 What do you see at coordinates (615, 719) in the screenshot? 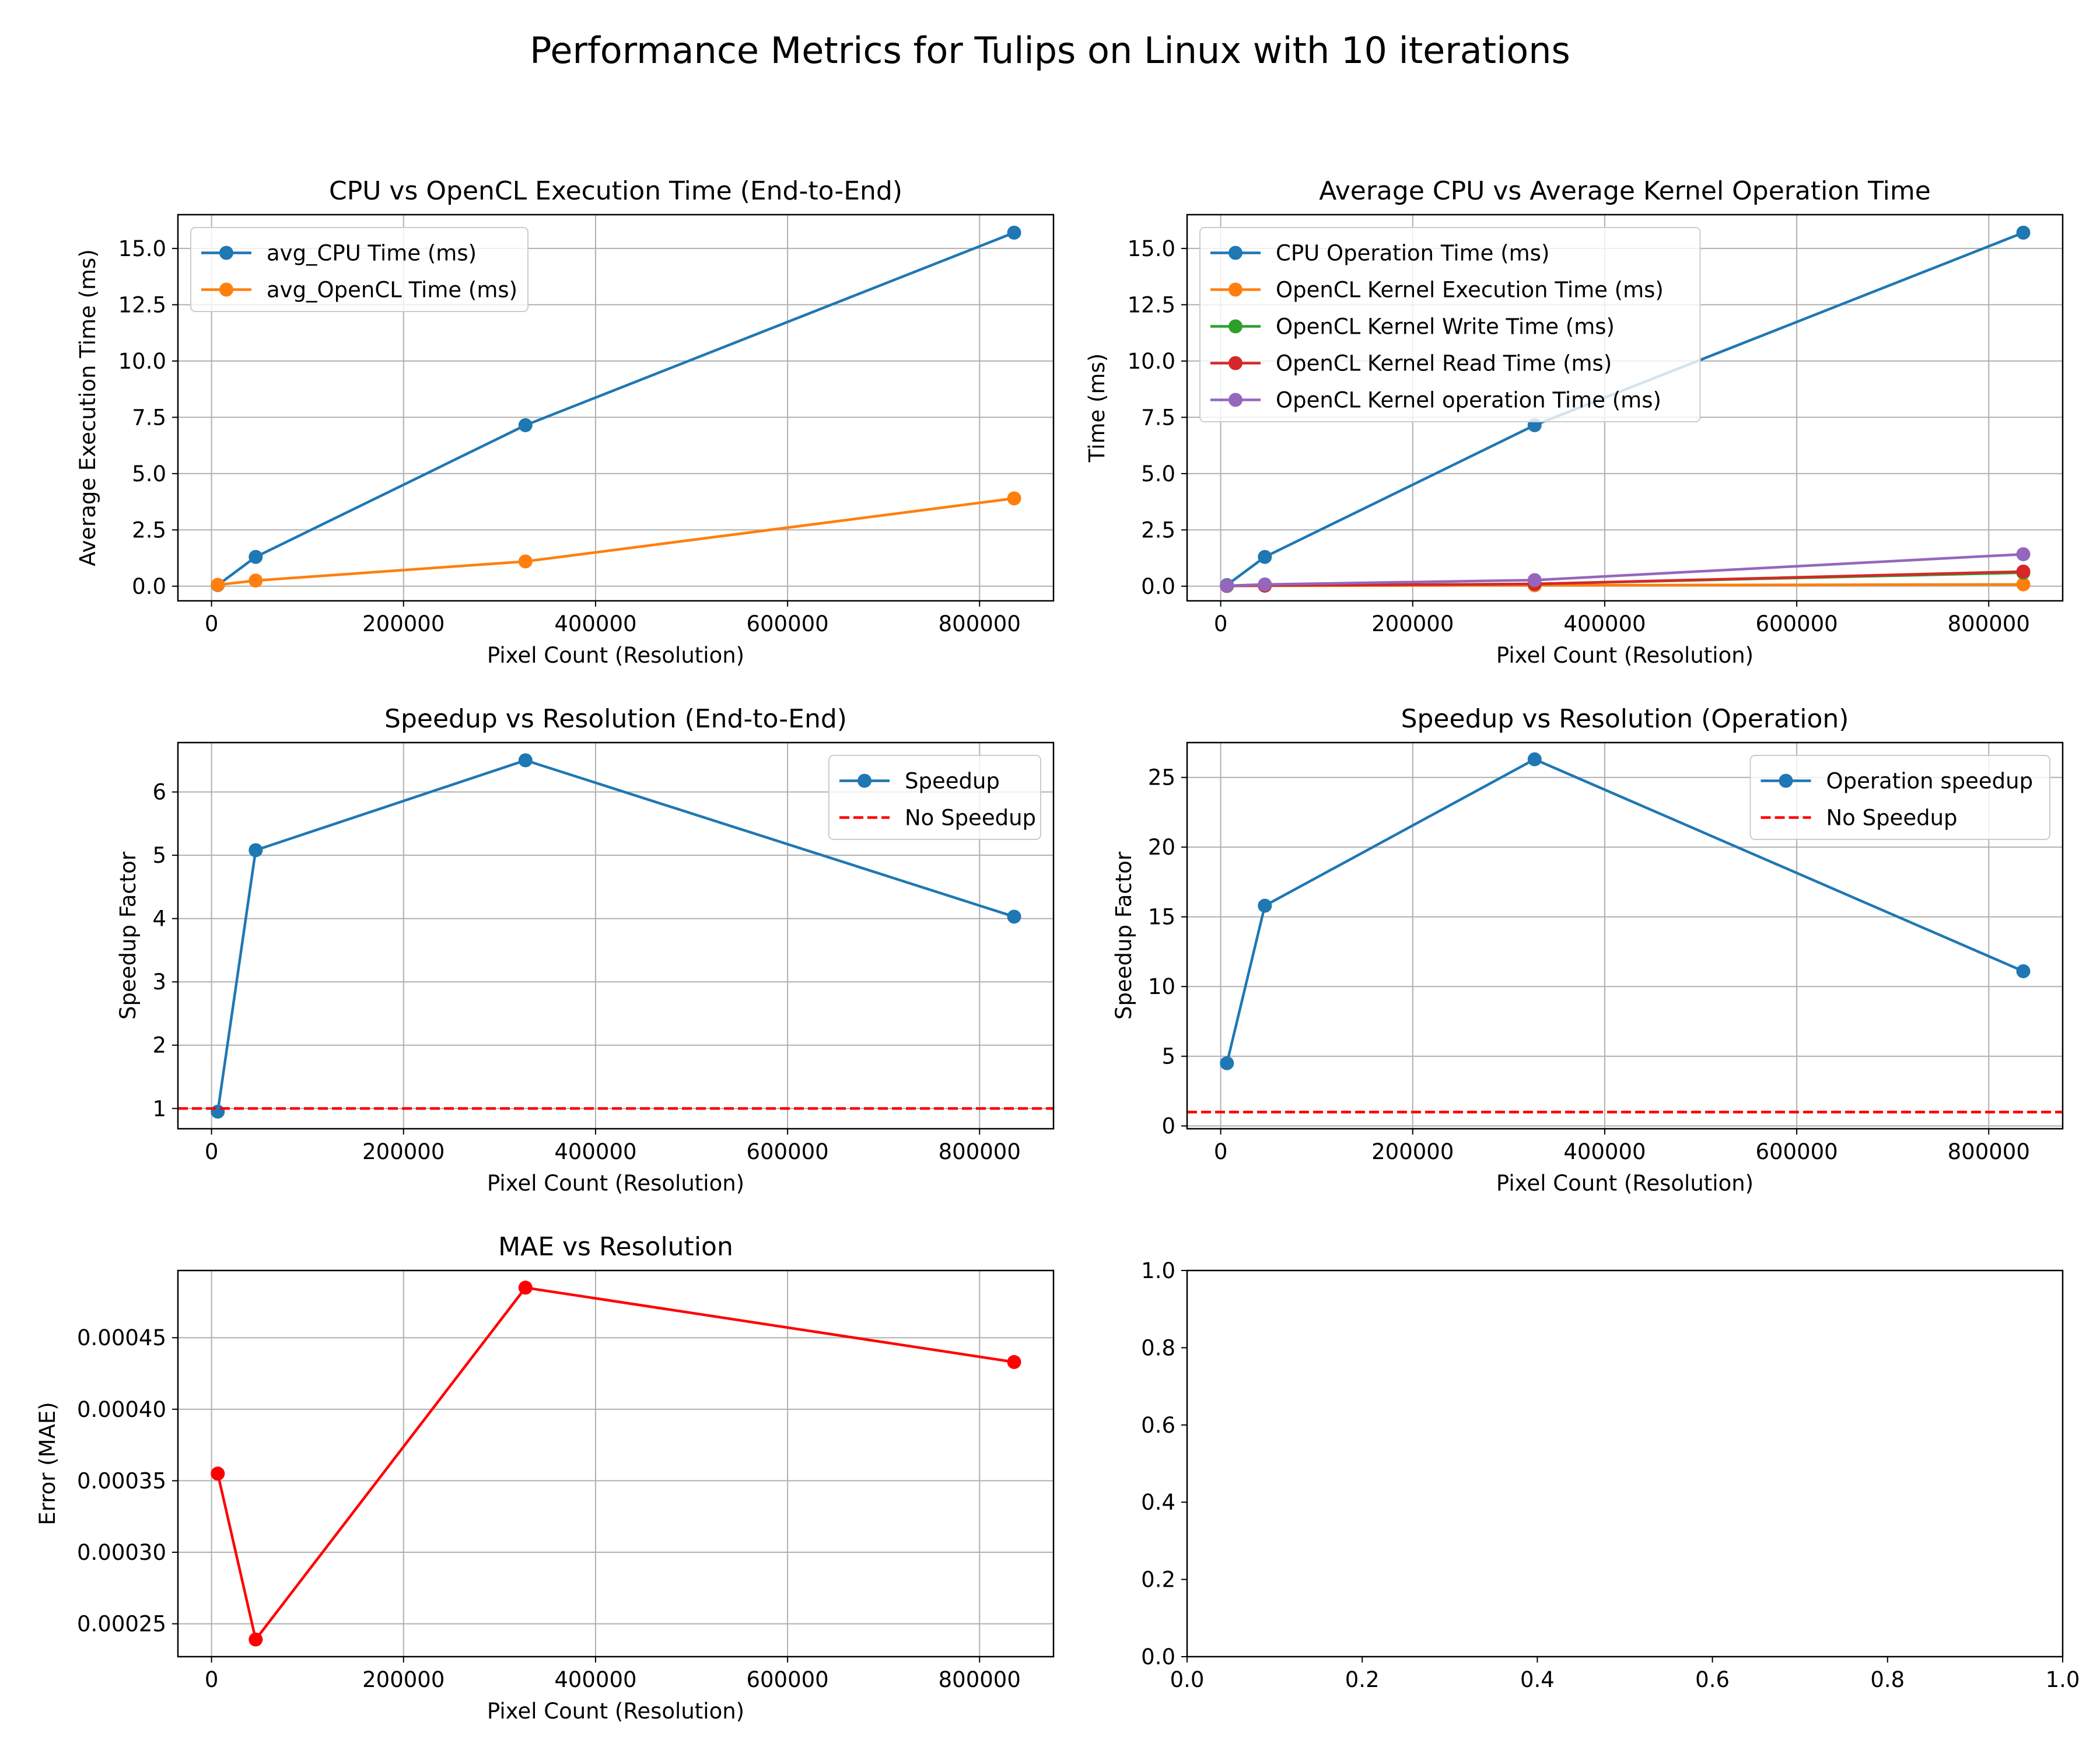
I see `subplot-title: Speedup vs Resolution (End-to-End)` at bounding box center [615, 719].